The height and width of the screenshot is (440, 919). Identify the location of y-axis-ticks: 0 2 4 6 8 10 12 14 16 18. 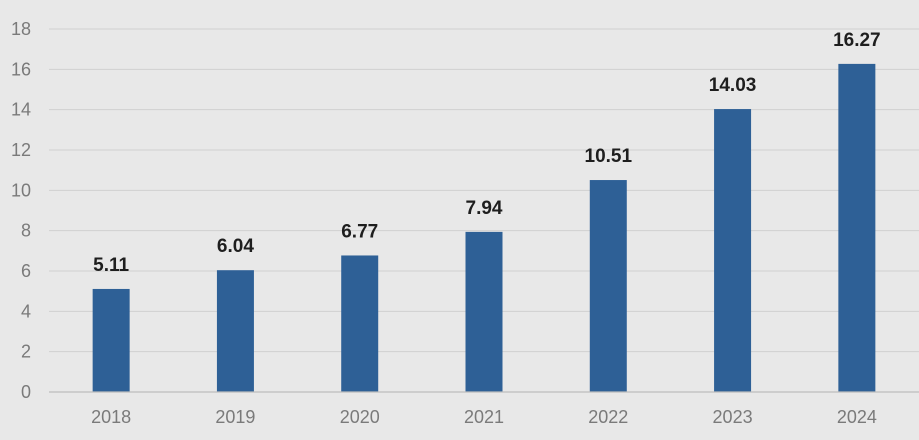
(21, 210).